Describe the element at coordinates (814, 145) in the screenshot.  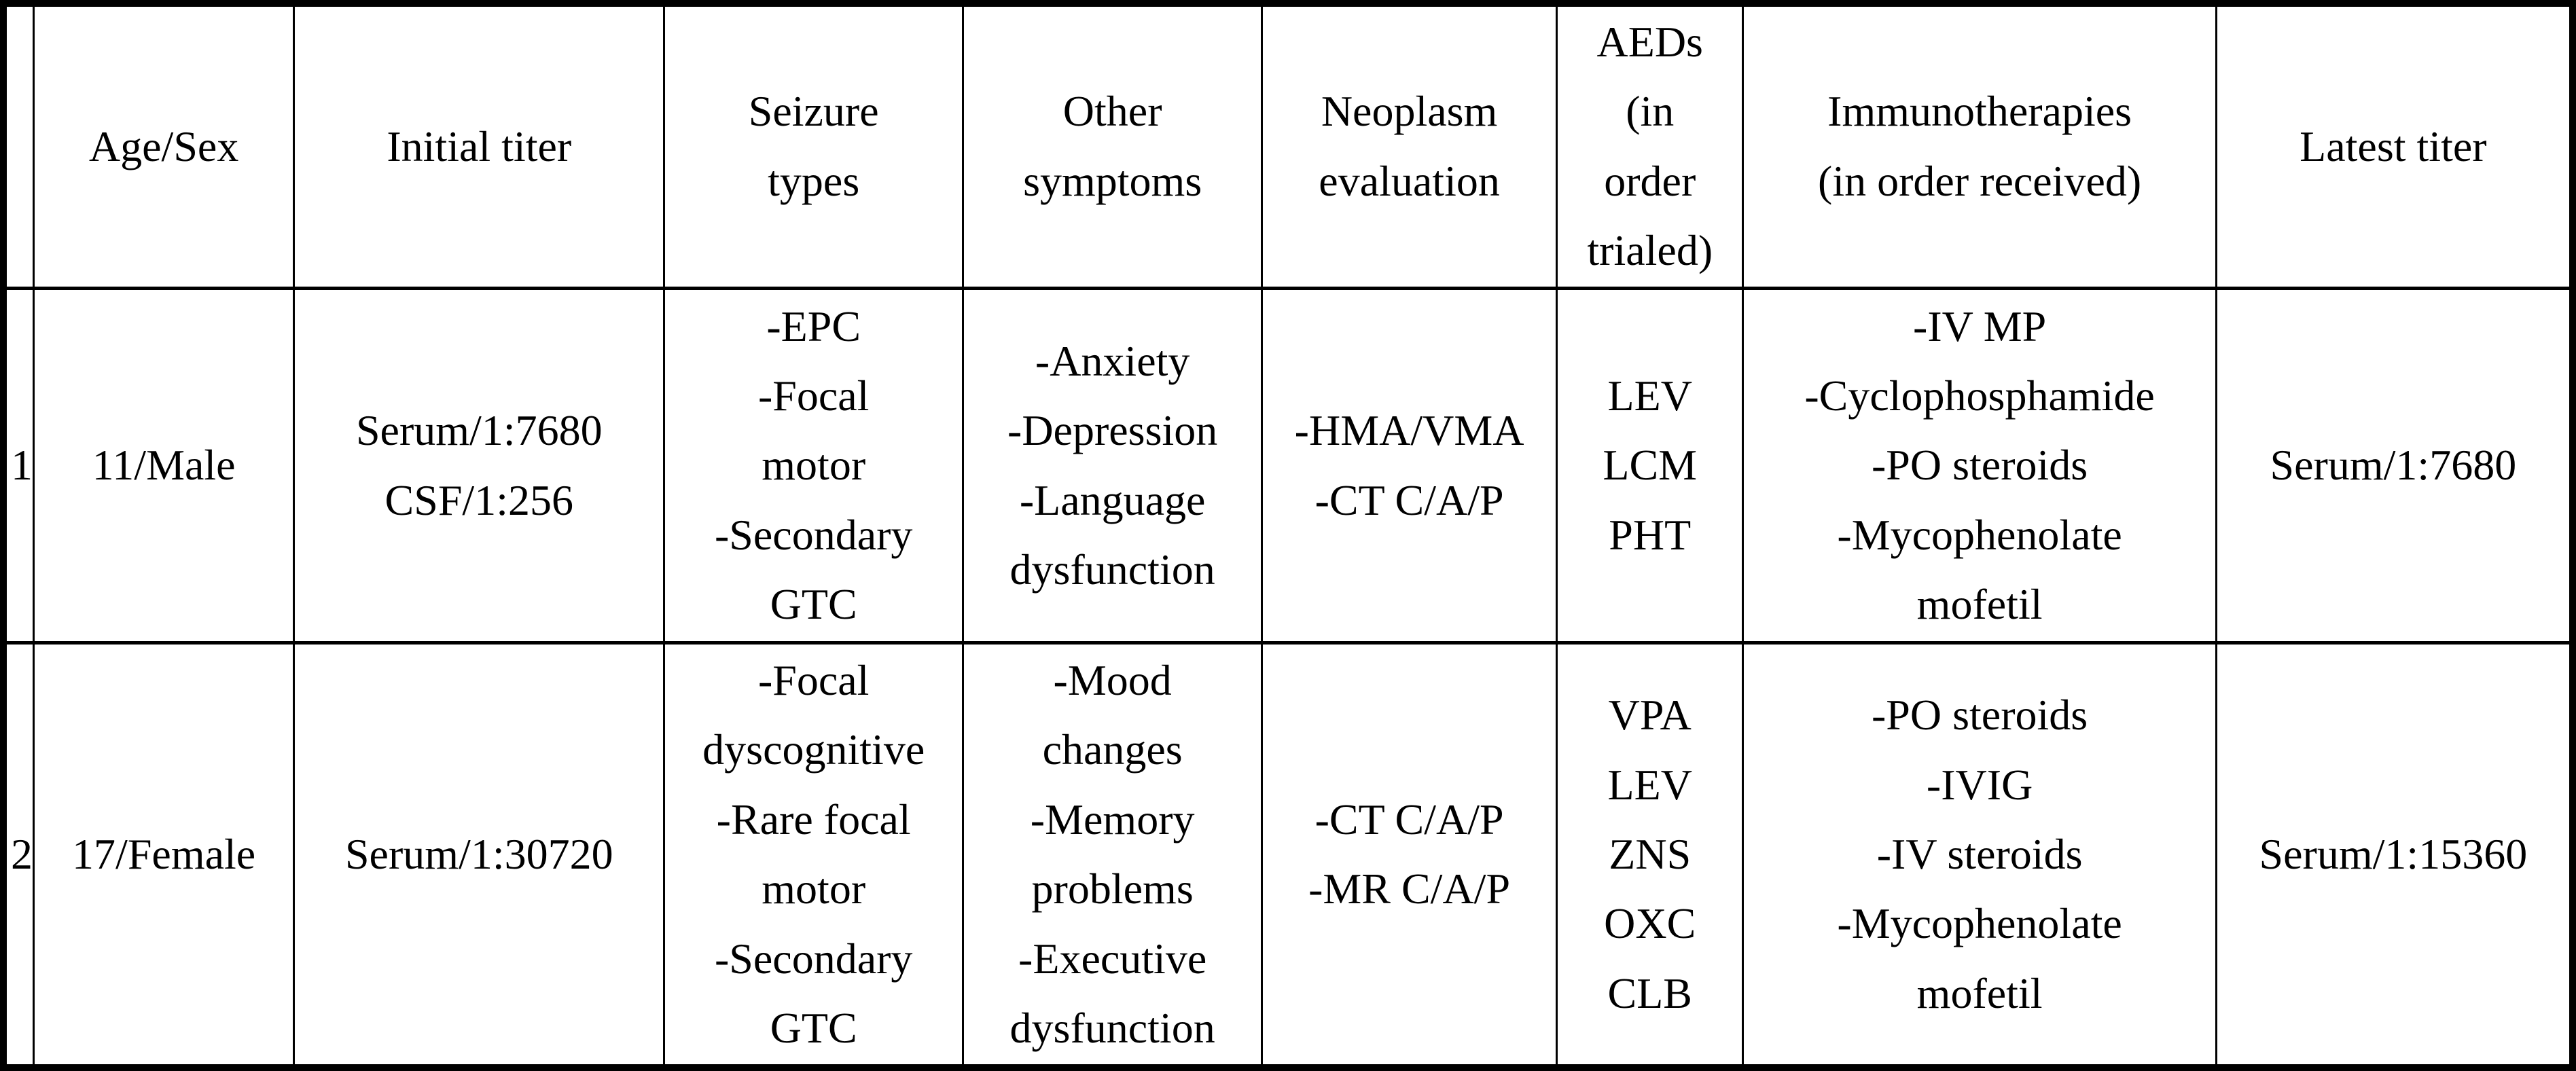
I see `header-seizure-types: Seizure types` at that location.